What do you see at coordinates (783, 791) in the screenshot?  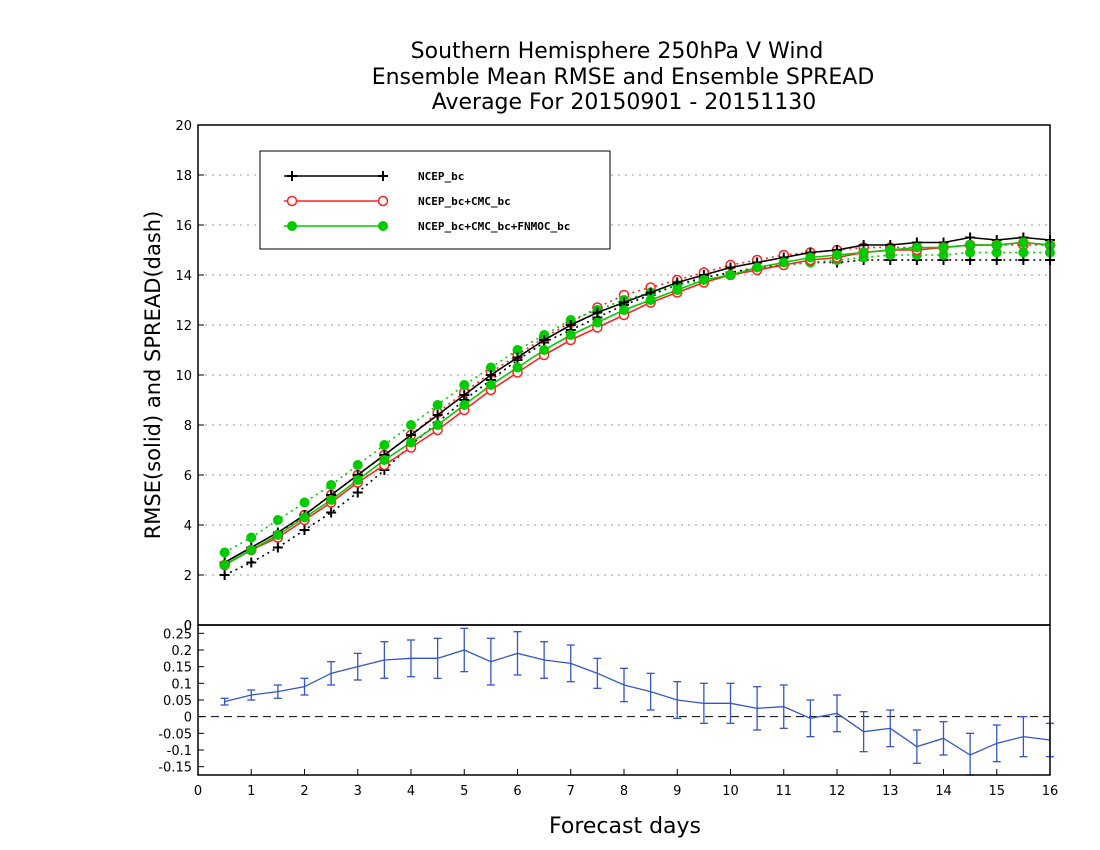 I see `x-tick-label: 11` at bounding box center [783, 791].